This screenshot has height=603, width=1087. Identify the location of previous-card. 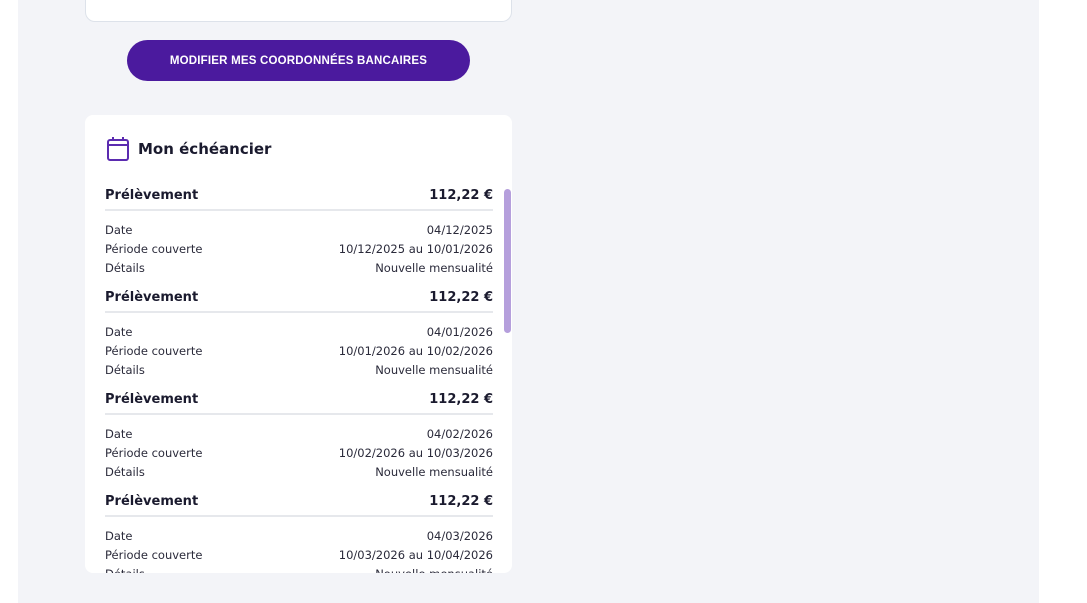
(298, 11).